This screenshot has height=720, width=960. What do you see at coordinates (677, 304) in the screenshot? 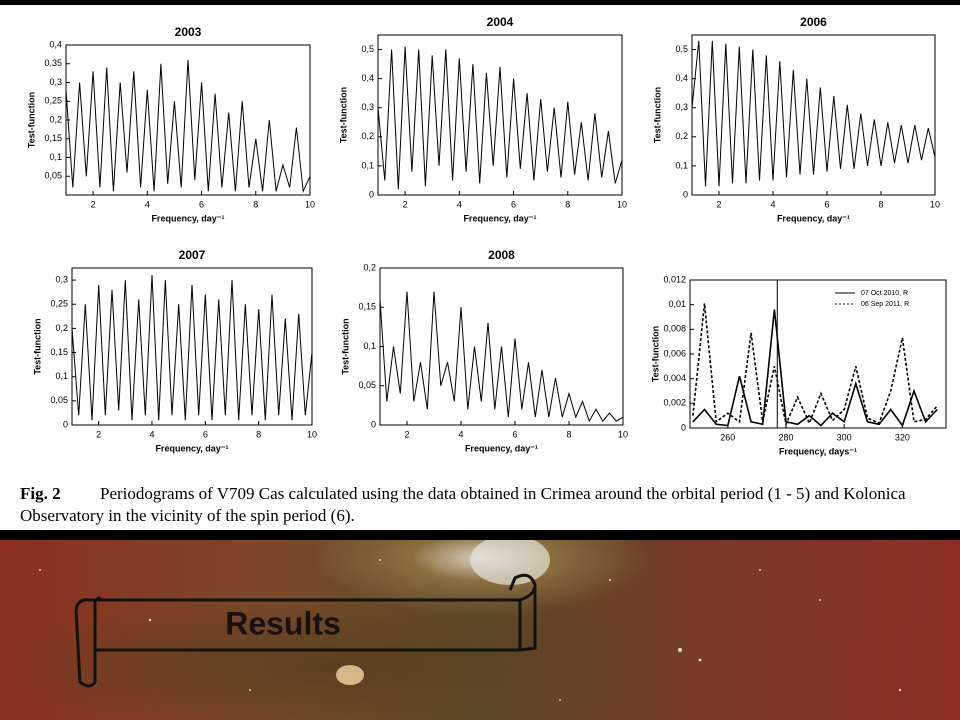
I see `y-tick-label: 0,01` at bounding box center [677, 304].